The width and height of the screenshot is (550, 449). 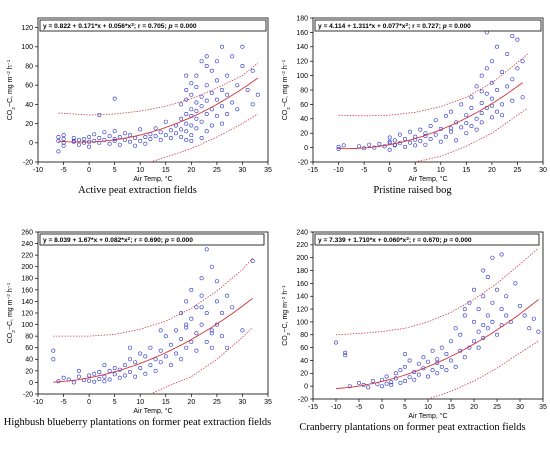 What do you see at coordinates (140, 402) in the screenshot?
I see `x-tick-label: 10` at bounding box center [140, 402].